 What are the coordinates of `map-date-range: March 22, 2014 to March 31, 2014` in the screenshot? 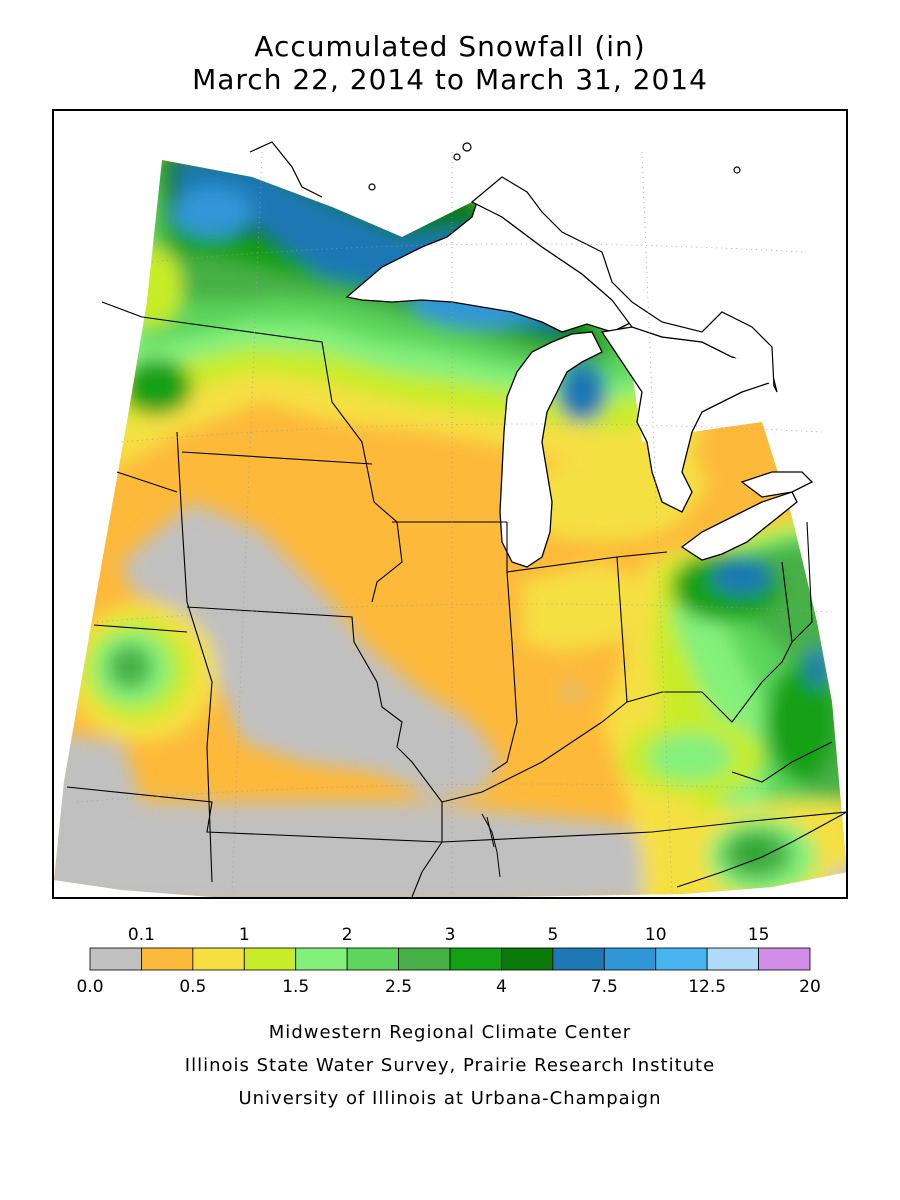 It's located at (450, 79).